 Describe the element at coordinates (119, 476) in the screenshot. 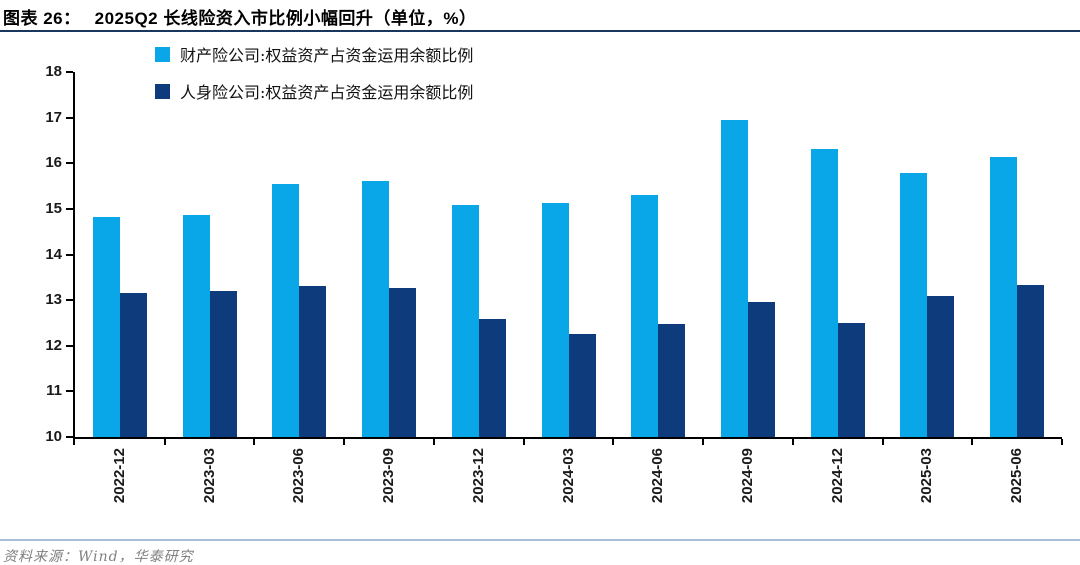

I see `x-tick-label: 2022-12` at that location.